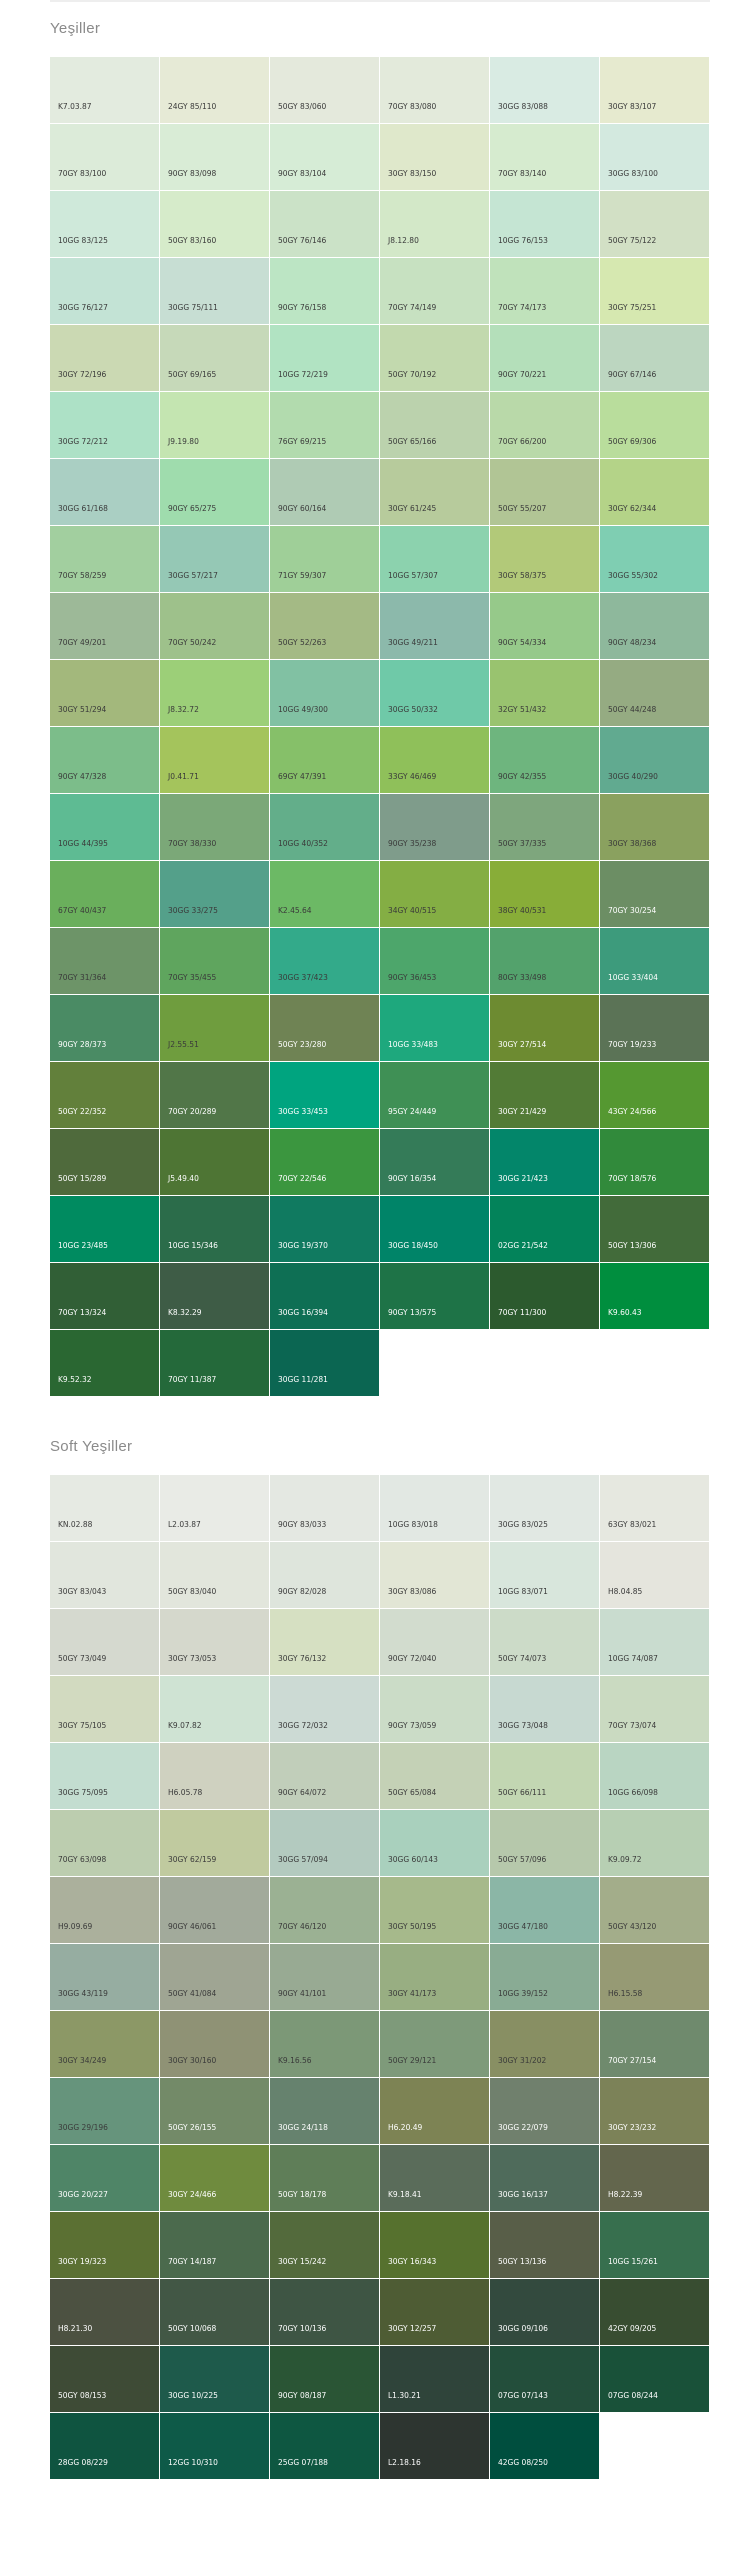 This screenshot has width=754, height=2560. I want to click on swatch: 30GG 47/180, so click(544, 1910).